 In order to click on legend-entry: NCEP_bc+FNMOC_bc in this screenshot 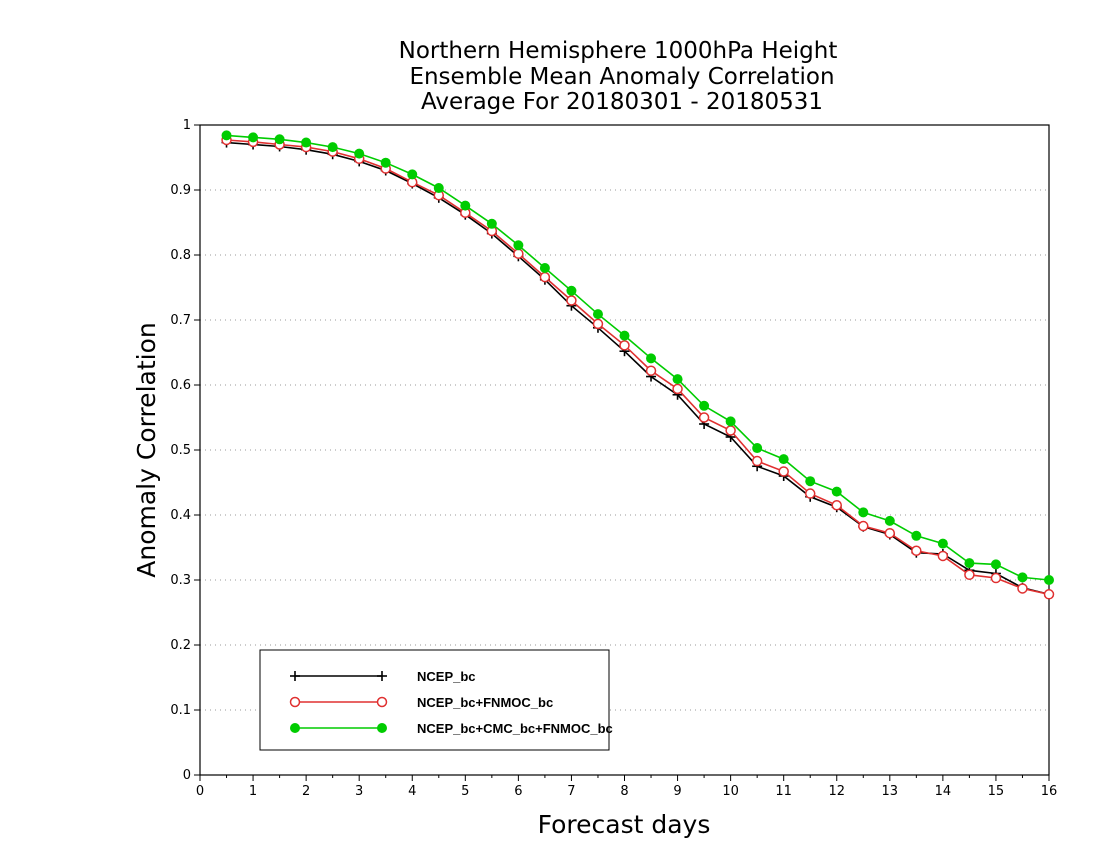, I will do `click(421, 702)`.